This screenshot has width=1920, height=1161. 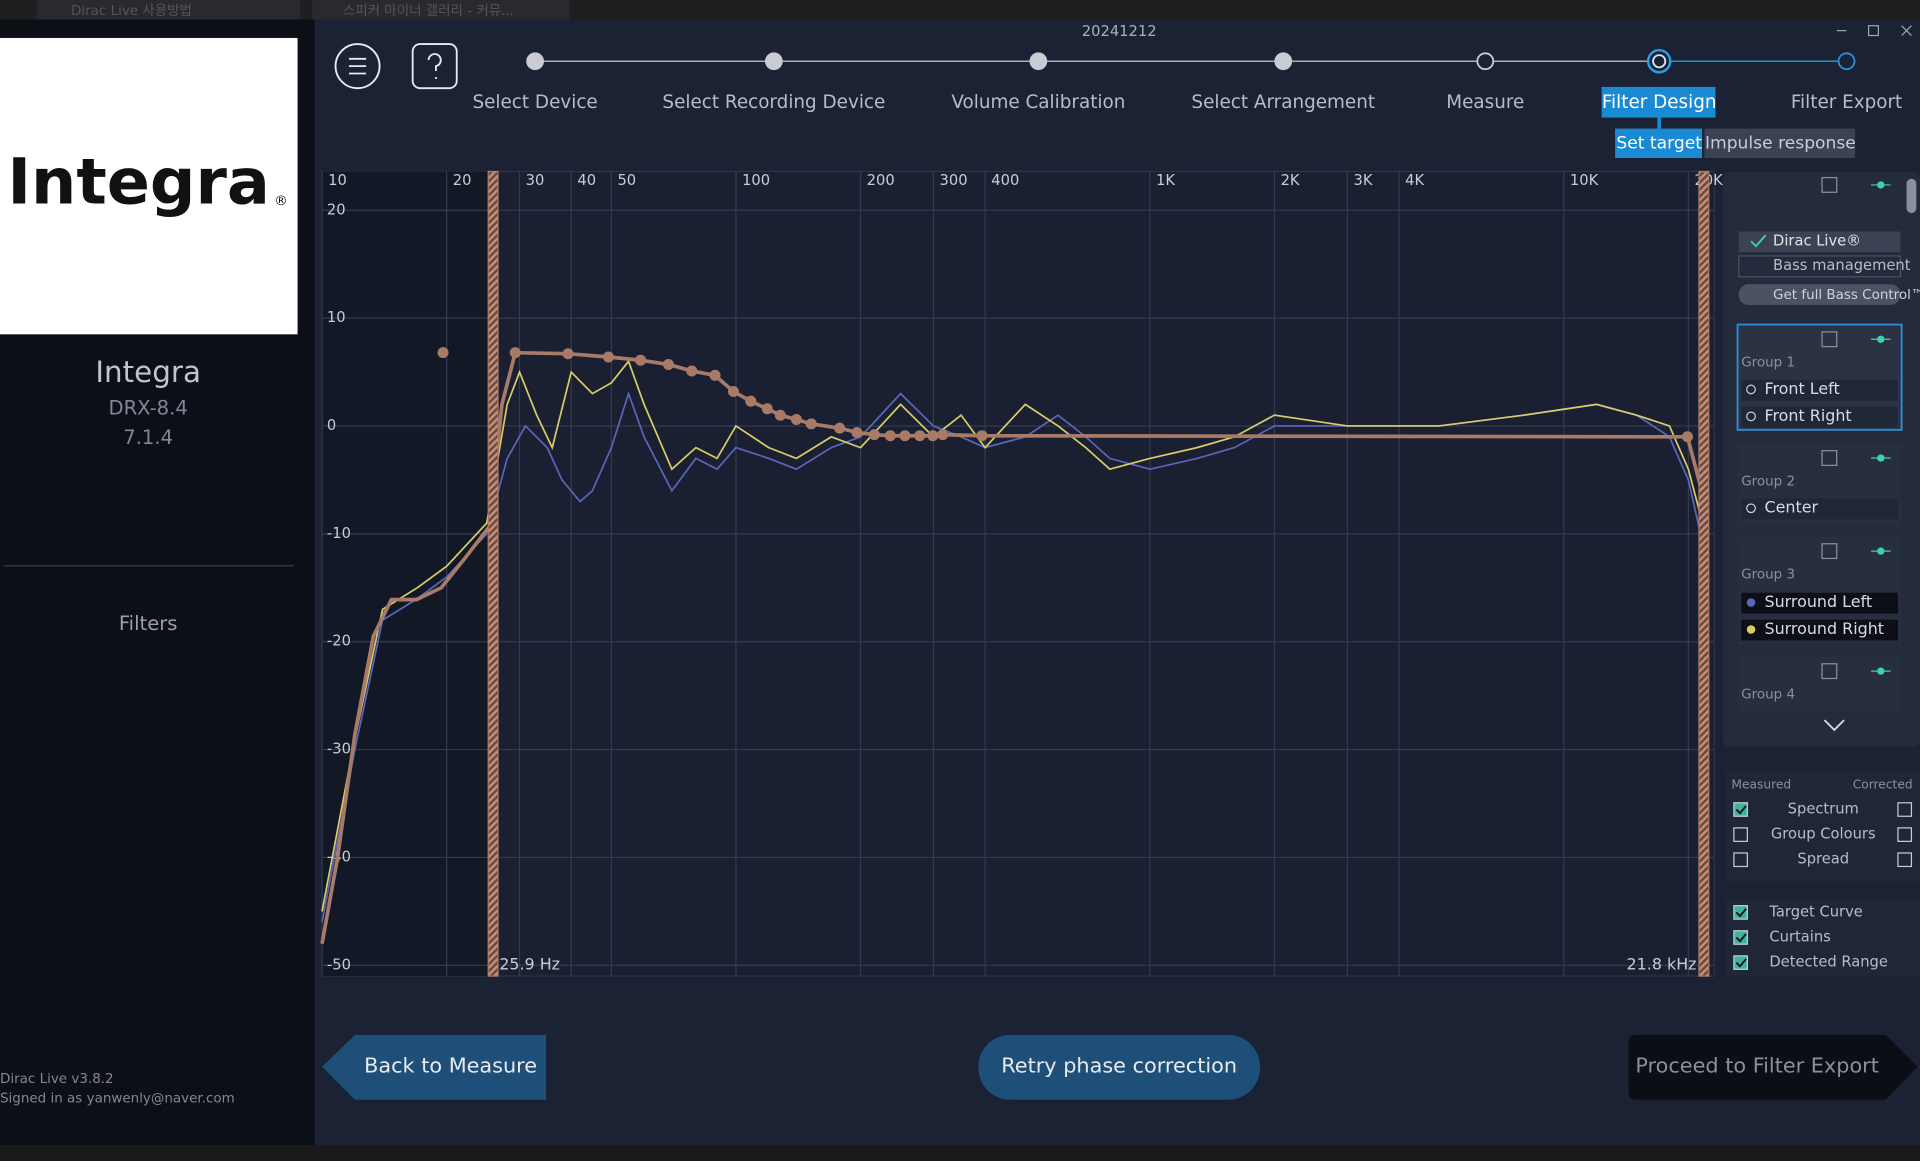 I want to click on menu-button, so click(x=357, y=66).